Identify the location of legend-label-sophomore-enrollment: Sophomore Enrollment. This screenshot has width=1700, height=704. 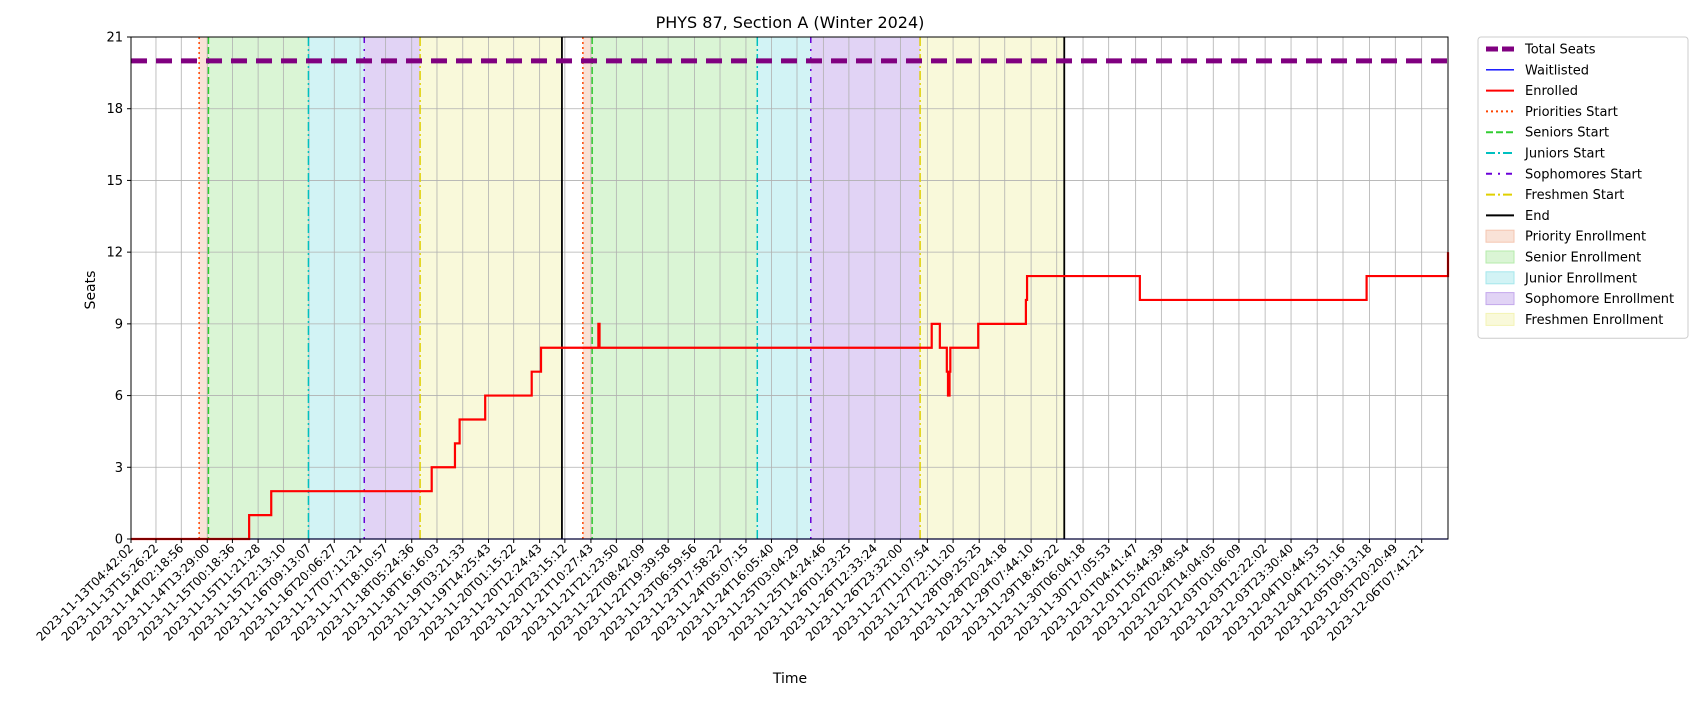
(1599, 299).